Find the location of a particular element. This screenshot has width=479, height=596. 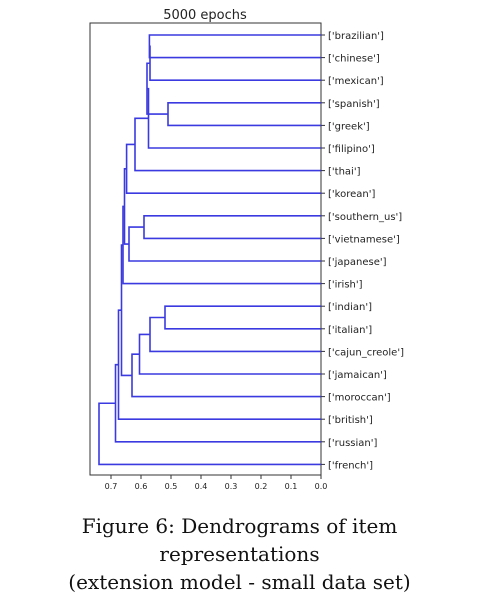

x-tick-label: 0.0 is located at coordinates (321, 486).